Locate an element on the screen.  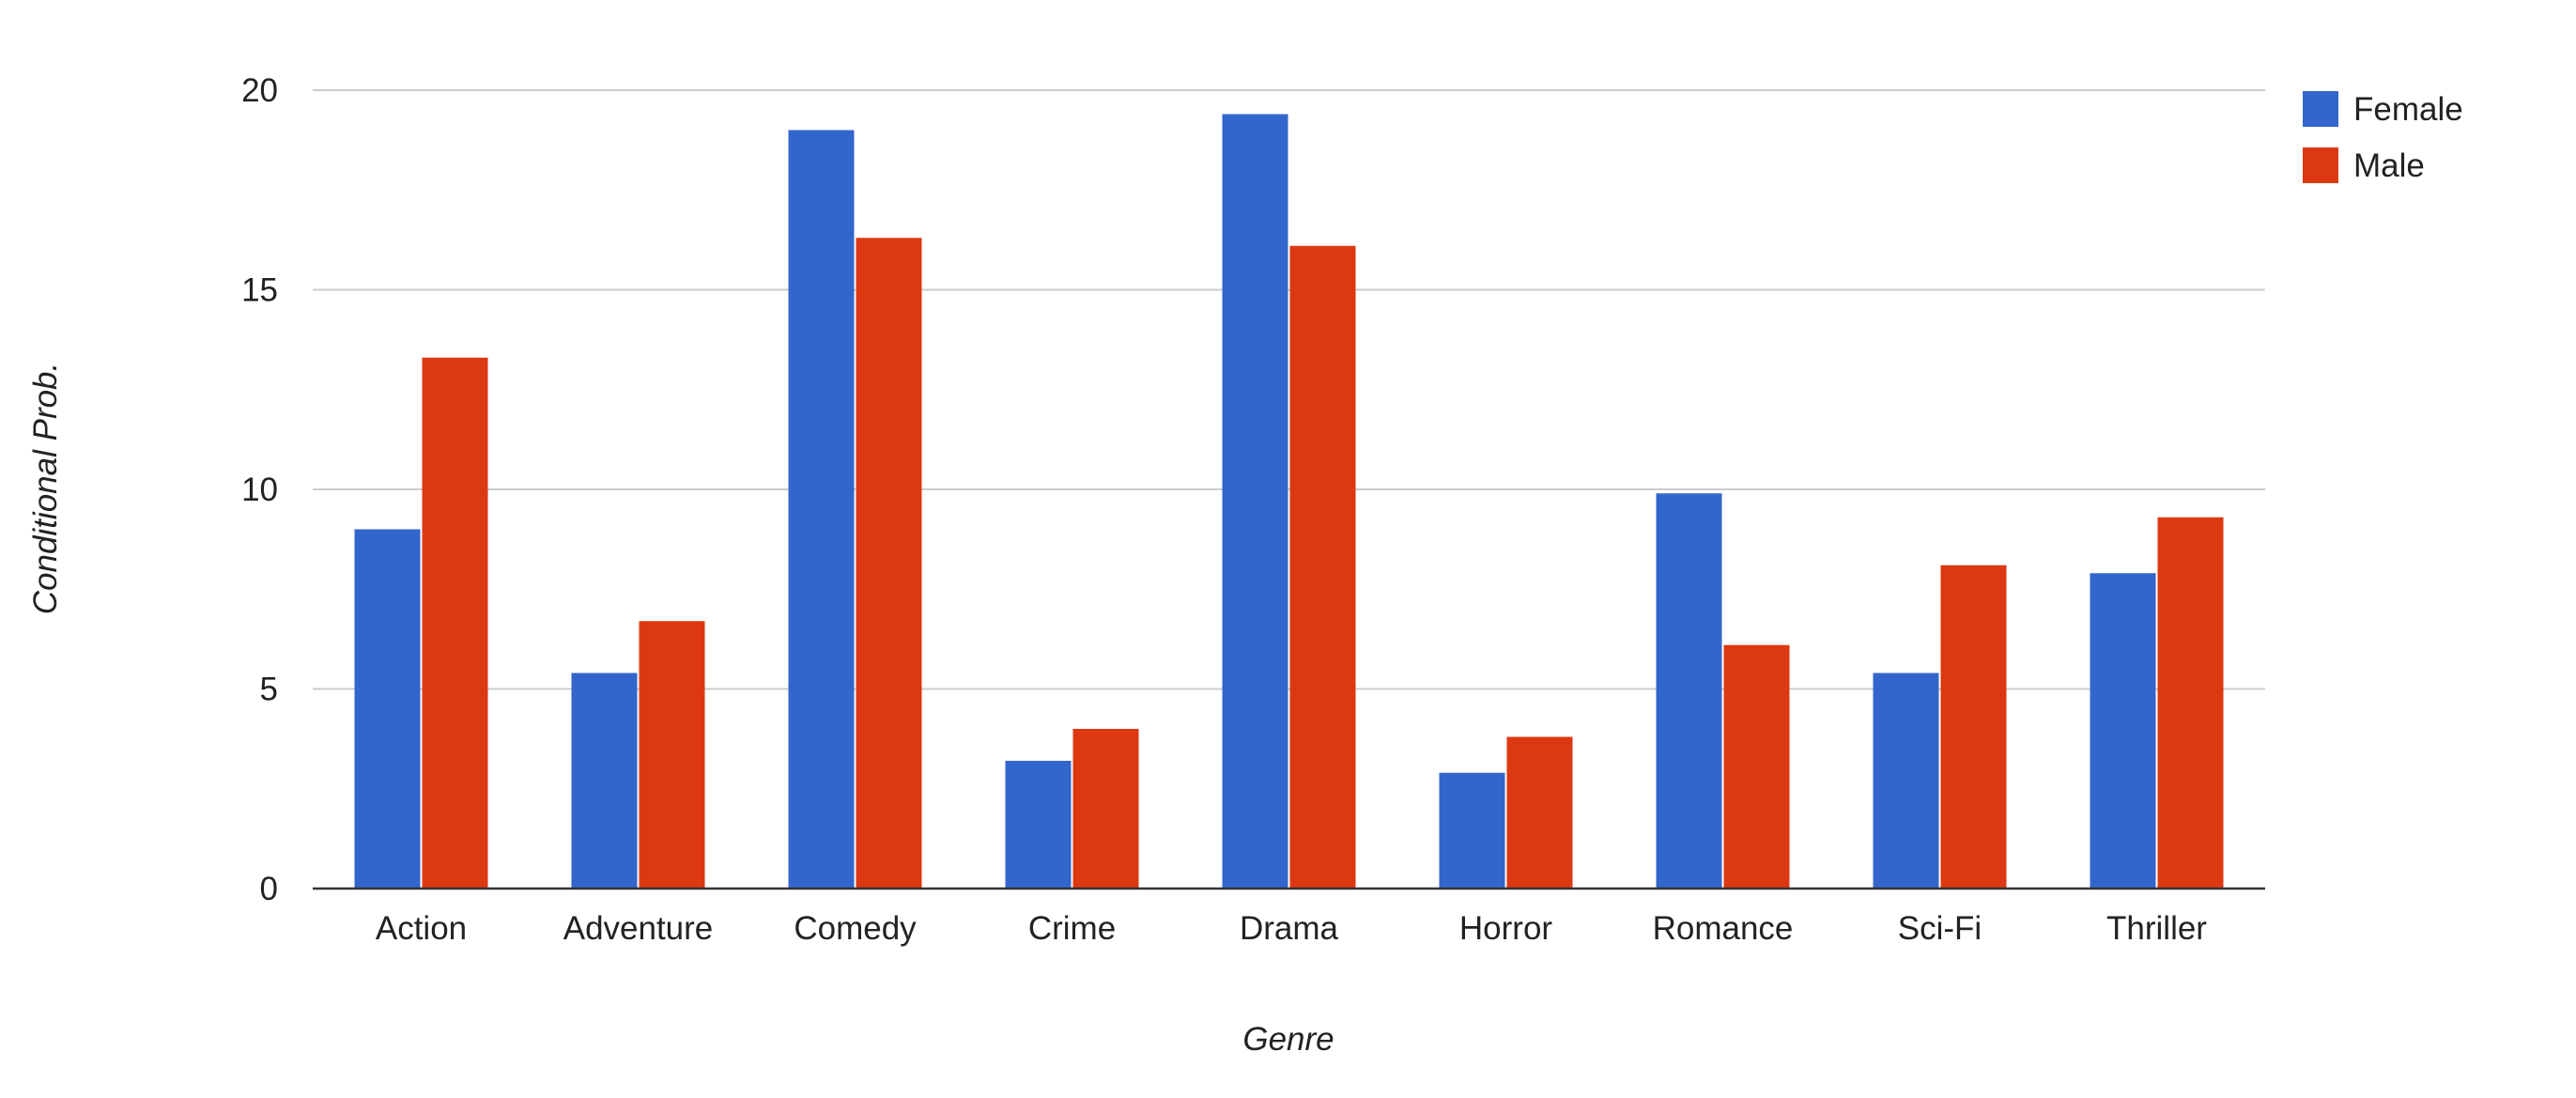
bar-male-sci-fi is located at coordinates (1974, 727).